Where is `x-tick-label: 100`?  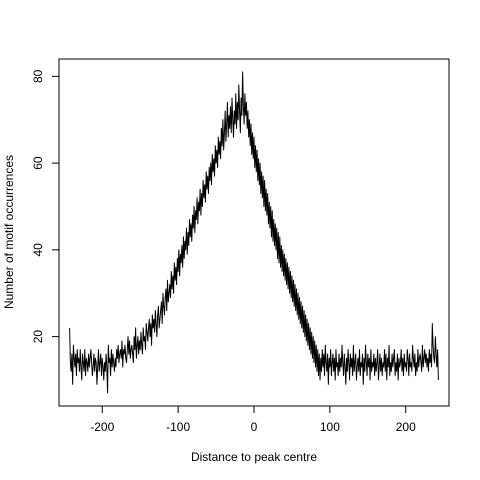
x-tick-label: 100 is located at coordinates (330, 427).